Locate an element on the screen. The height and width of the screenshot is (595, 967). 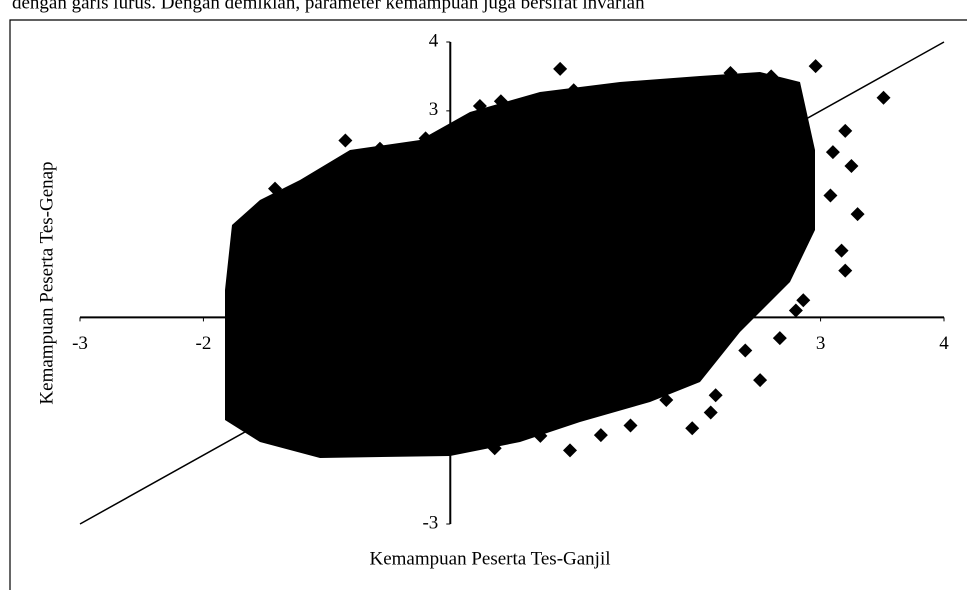
x-tick-label: 4 is located at coordinates (944, 343).